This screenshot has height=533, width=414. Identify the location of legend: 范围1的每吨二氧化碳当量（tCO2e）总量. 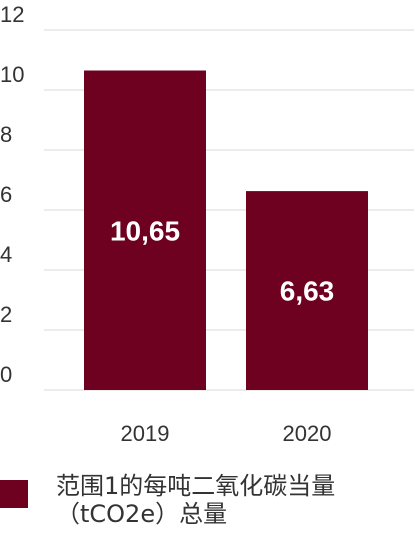
(207, 500).